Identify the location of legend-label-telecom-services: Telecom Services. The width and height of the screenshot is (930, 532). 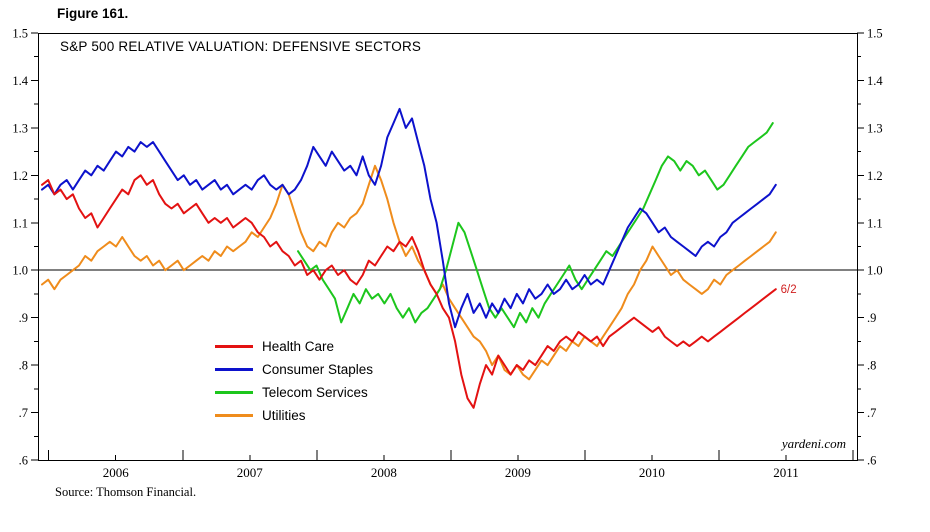
(315, 392).